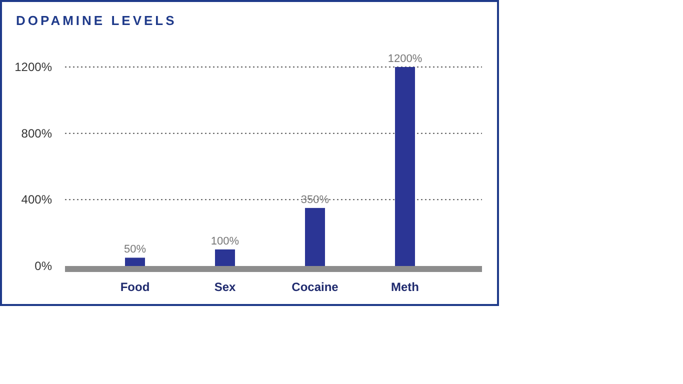  I want to click on y-tick-label: 1200%, so click(33, 67).